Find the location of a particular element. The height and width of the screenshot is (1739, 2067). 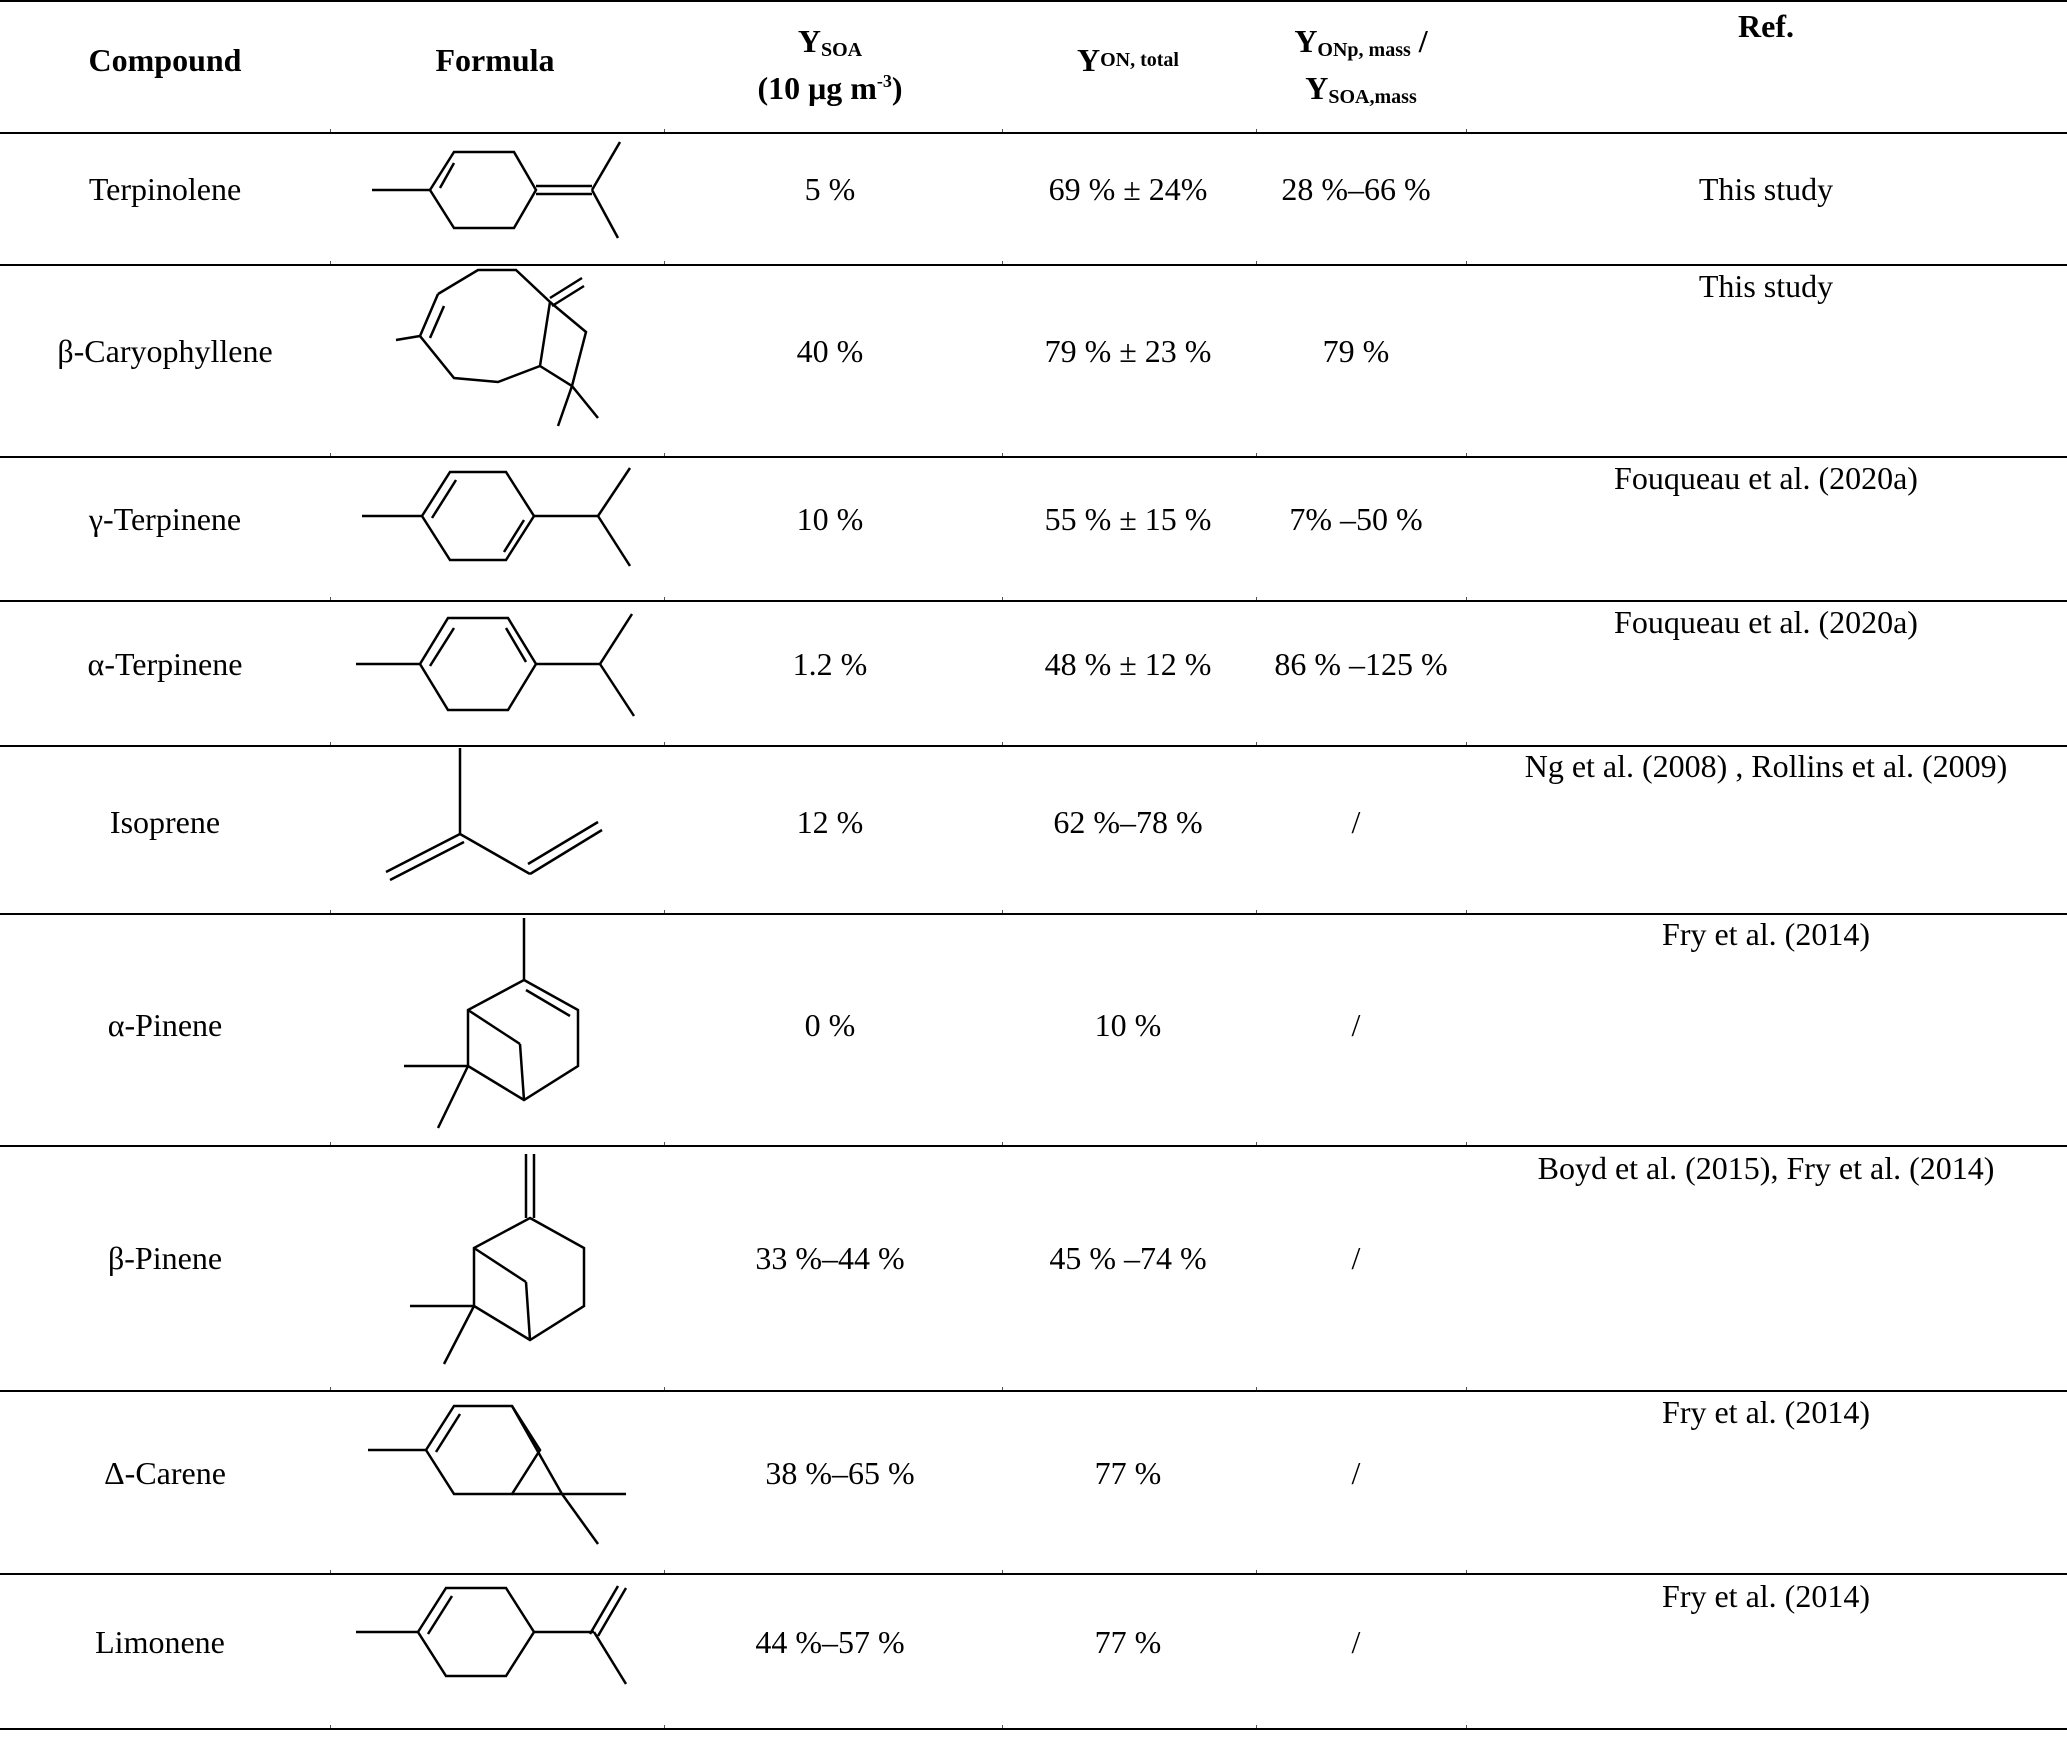

cell-yonp-ratio: 86 % –125 % is located at coordinates (1361, 663).